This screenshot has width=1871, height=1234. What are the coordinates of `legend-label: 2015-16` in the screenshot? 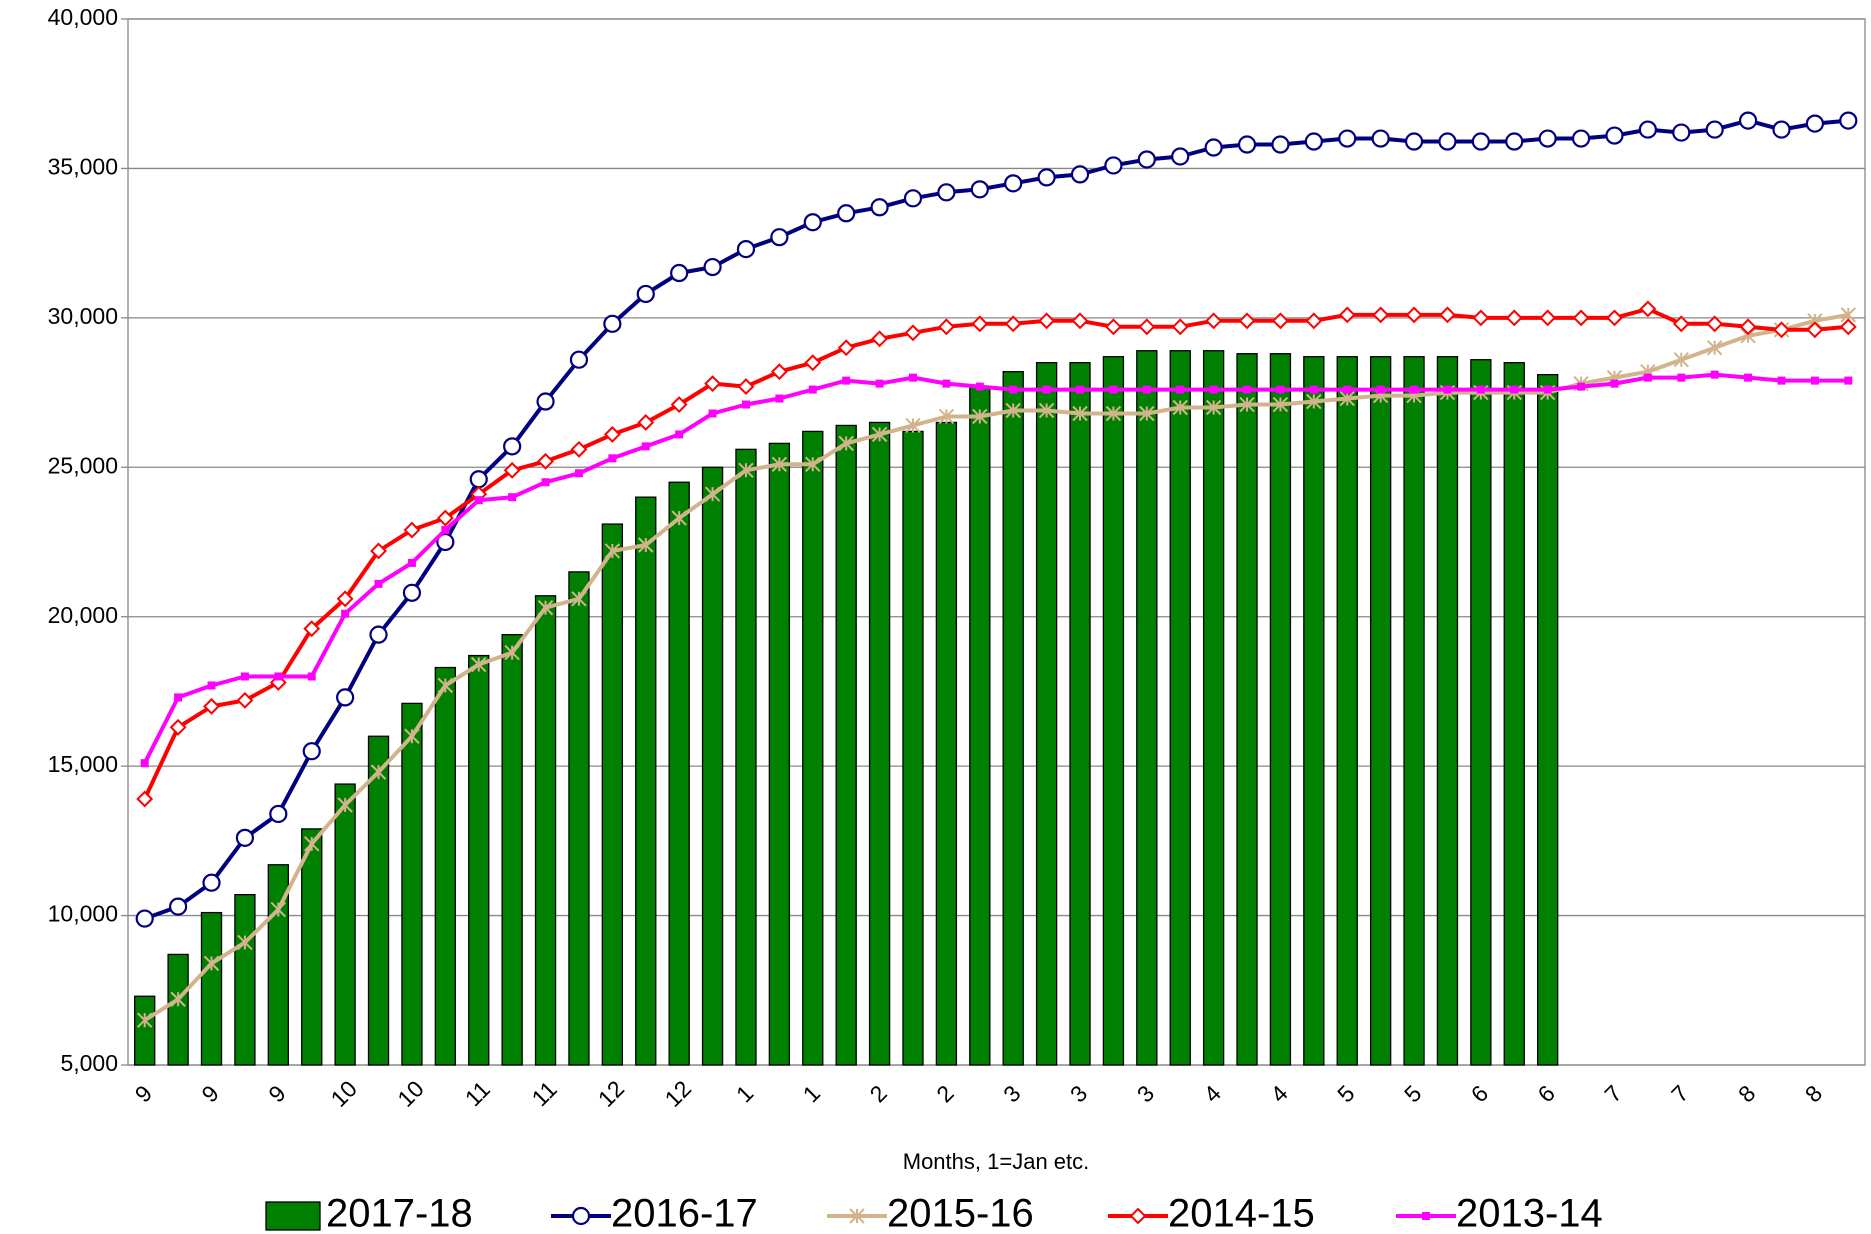 It's located at (960, 1213).